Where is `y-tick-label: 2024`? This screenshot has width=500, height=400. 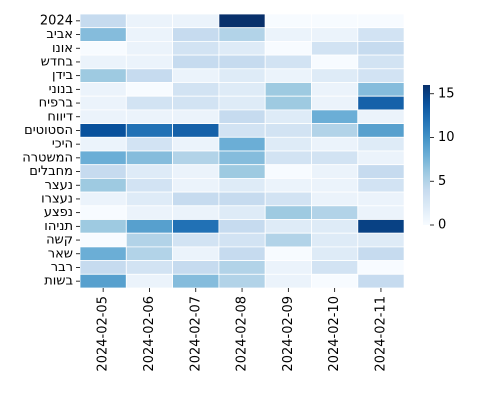
y-tick-label: 2024 is located at coordinates (56, 20).